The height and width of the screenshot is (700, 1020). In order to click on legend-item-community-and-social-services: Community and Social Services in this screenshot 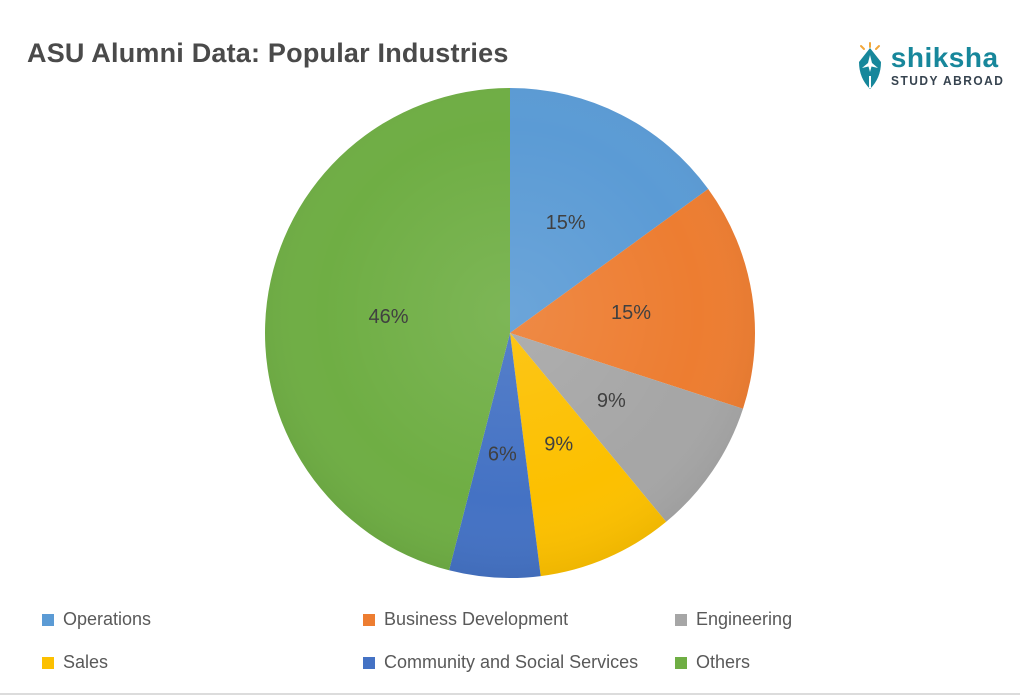, I will do `click(519, 662)`.